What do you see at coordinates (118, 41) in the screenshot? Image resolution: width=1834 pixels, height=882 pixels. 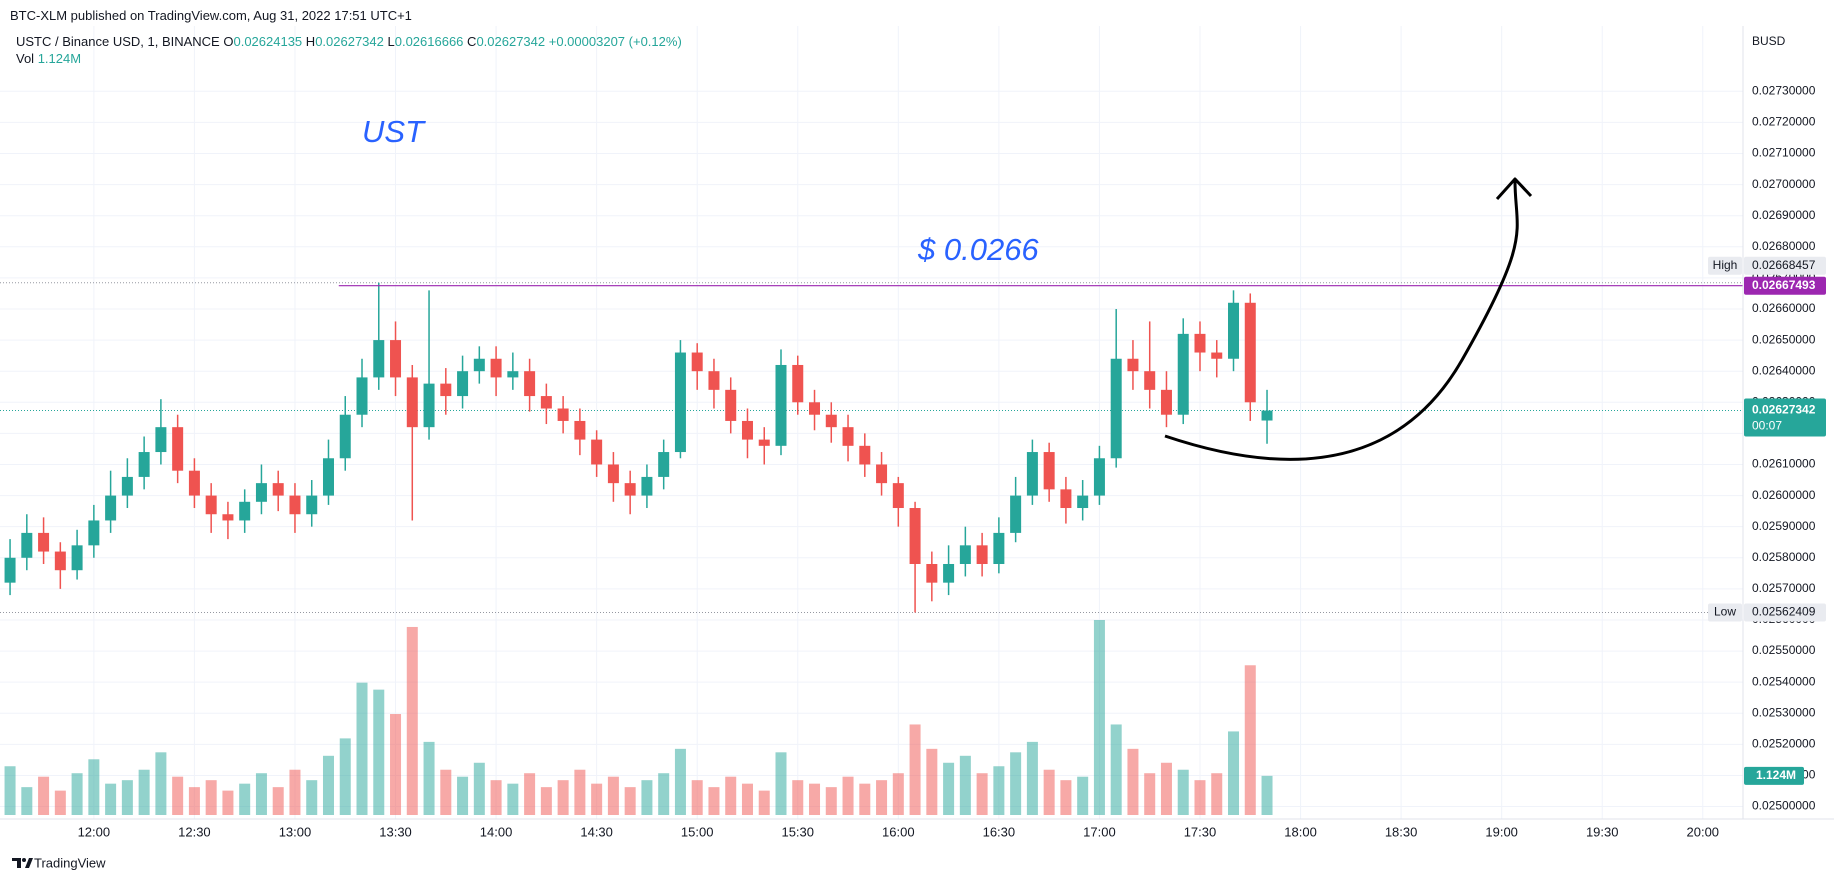 I see `symbol: USTC / Binance USD, 1, BINANCE` at bounding box center [118, 41].